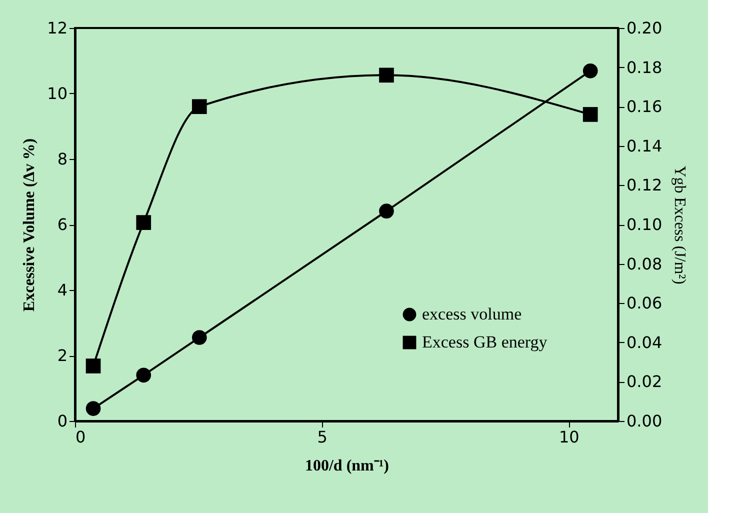 The width and height of the screenshot is (743, 527). I want to click on y-tick-label: 0, so click(62, 421).